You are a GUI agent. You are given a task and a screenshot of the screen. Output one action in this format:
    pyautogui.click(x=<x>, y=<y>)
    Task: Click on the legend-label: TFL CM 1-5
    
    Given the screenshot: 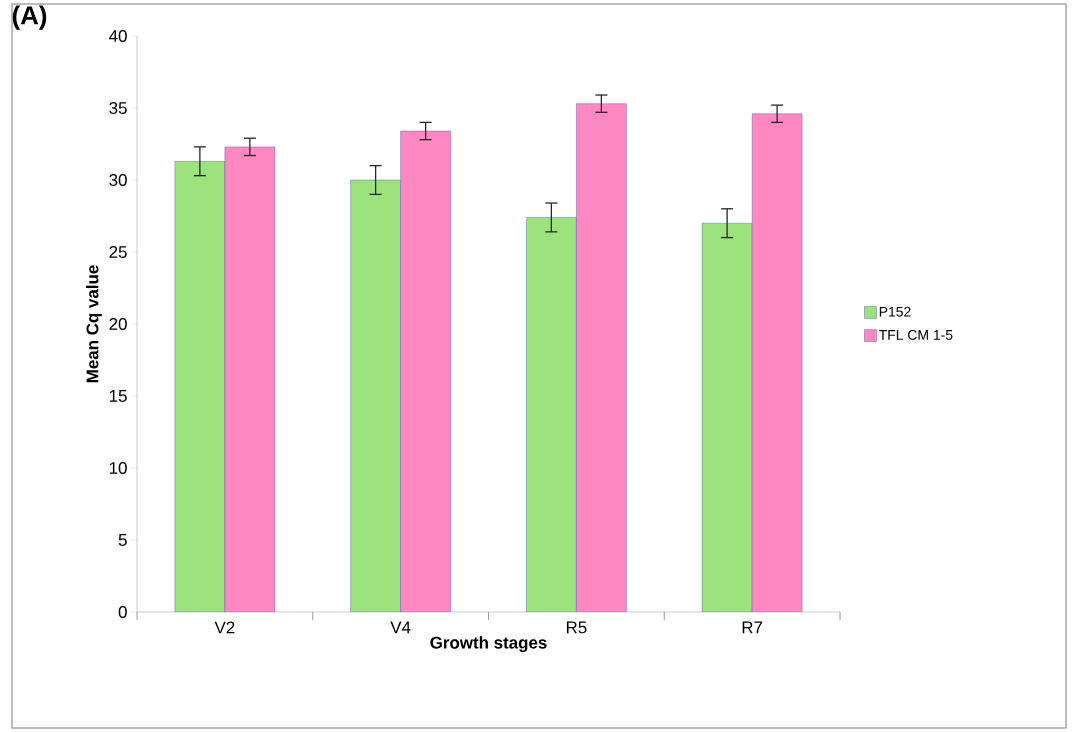 What is the action you would take?
    pyautogui.click(x=915, y=334)
    